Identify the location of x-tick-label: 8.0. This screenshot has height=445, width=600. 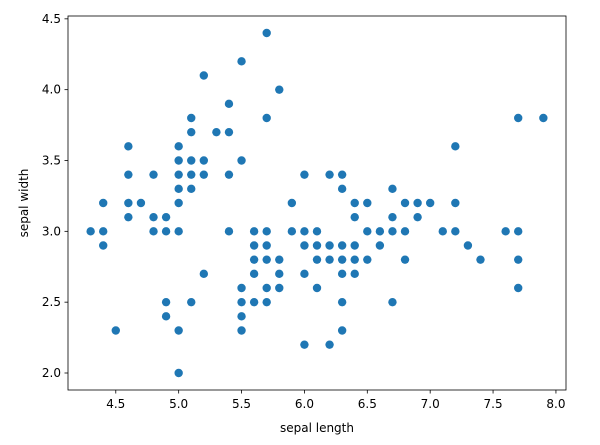
(555, 404).